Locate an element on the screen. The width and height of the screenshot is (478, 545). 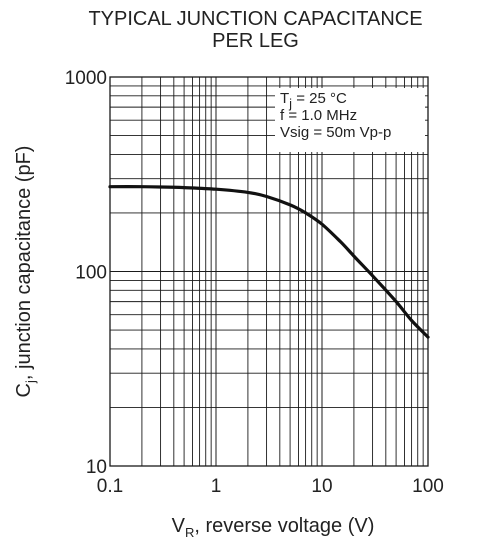
conditions-box-bg is located at coordinates (350, 120).